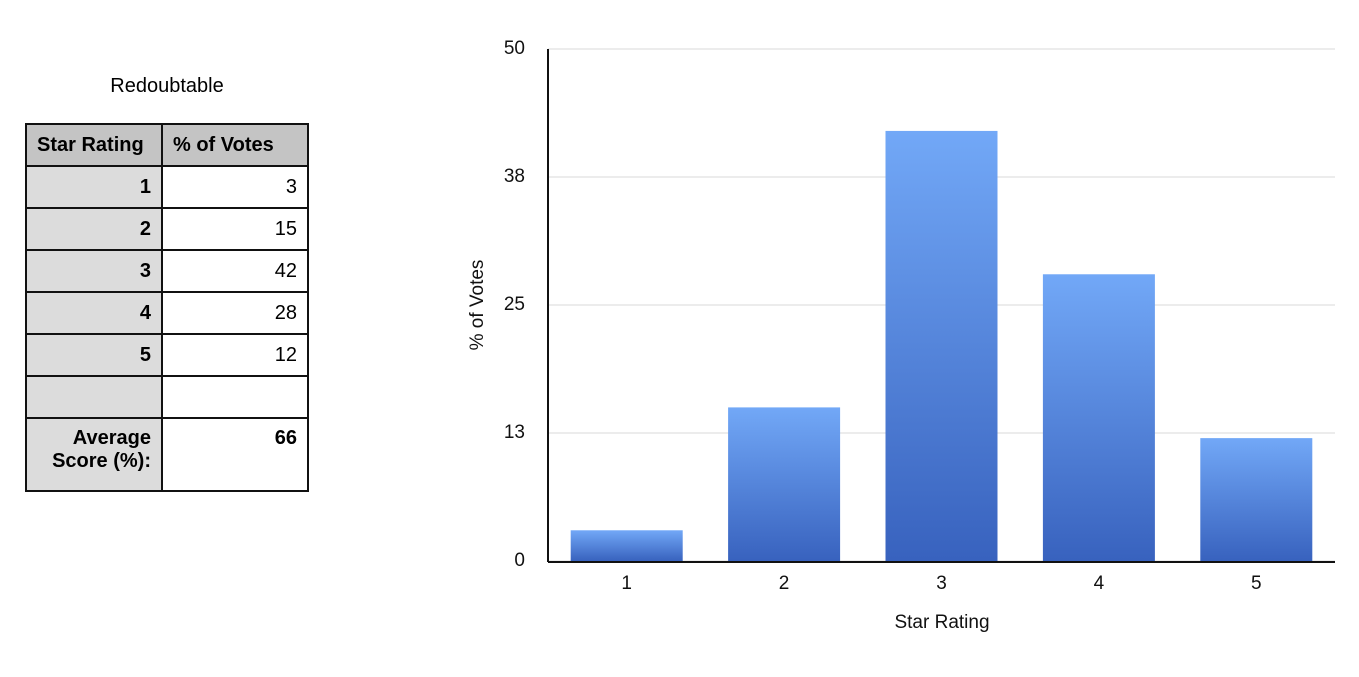  I want to click on empty-row, so click(167, 397).